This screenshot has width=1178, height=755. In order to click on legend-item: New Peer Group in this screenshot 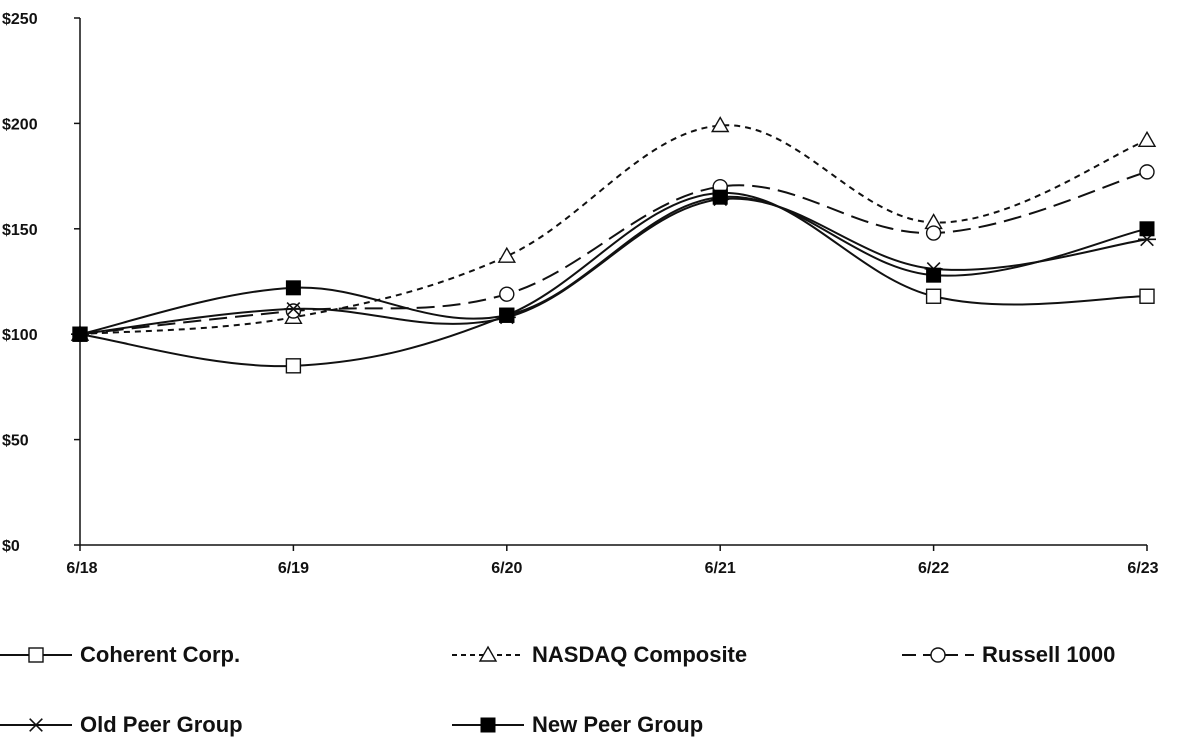, I will do `click(577, 724)`.